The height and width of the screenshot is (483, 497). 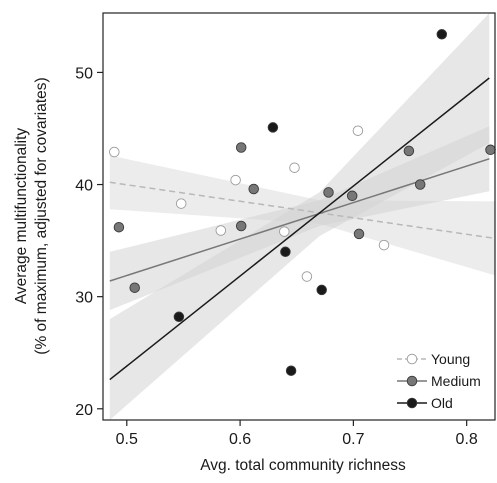 I want to click on x-tick-label: 0.8, so click(x=467, y=439).